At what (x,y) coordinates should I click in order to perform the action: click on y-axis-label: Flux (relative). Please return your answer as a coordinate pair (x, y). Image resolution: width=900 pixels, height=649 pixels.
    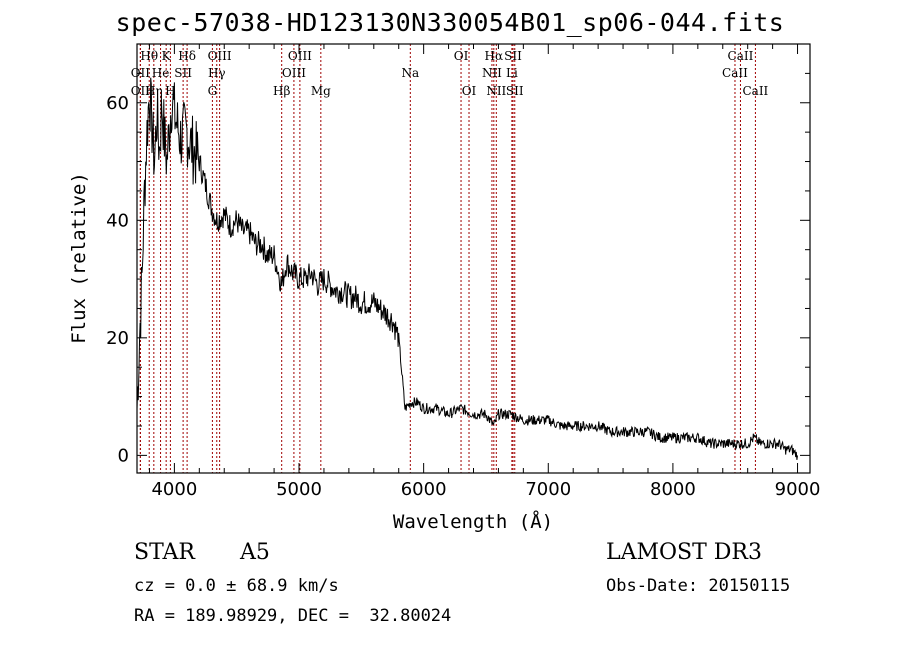
    Looking at the image, I should click on (79, 258).